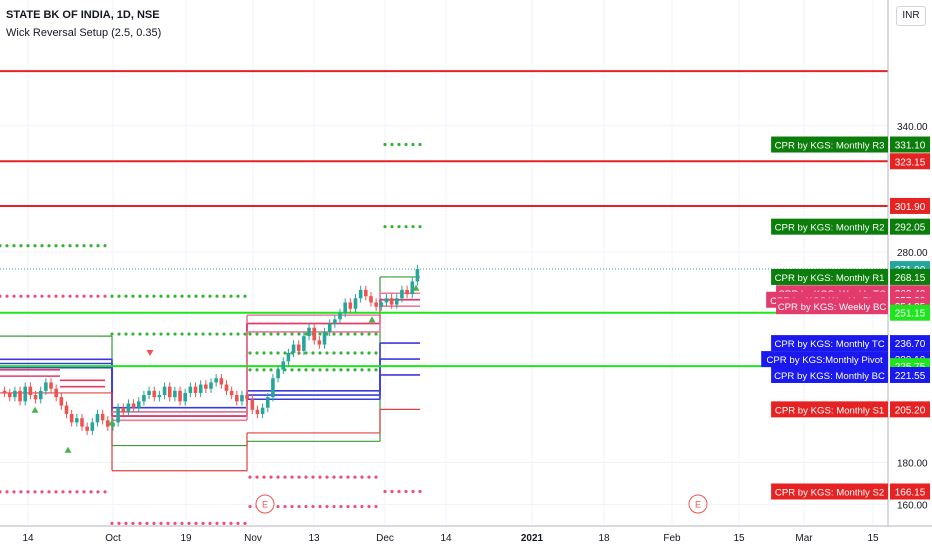 This screenshot has height=550, width=932. I want to click on symbol-title: STATE BK OF INDIA, 1D, NSE, so click(83, 15).